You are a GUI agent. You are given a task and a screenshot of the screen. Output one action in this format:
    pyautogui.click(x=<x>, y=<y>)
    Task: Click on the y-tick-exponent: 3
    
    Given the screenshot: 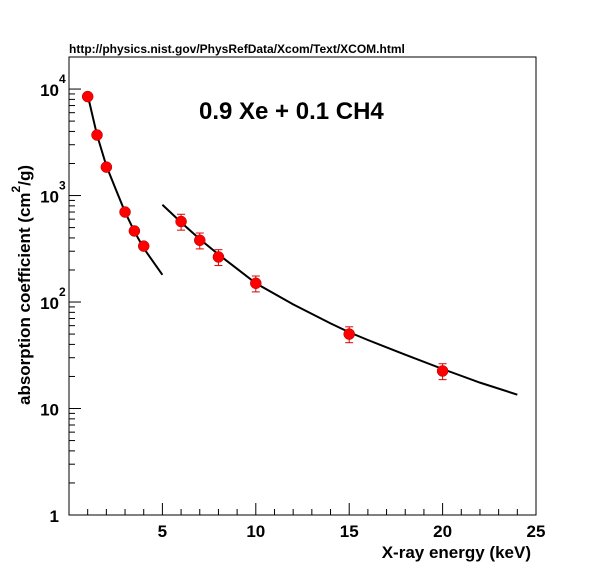 What is the action you would take?
    pyautogui.click(x=62, y=186)
    